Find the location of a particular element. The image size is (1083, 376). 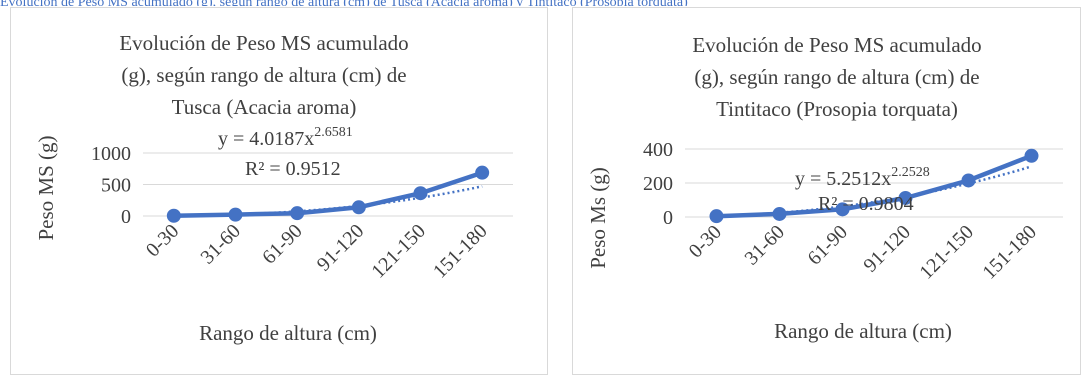

chart-right-trendline is located at coordinates (874, 191).